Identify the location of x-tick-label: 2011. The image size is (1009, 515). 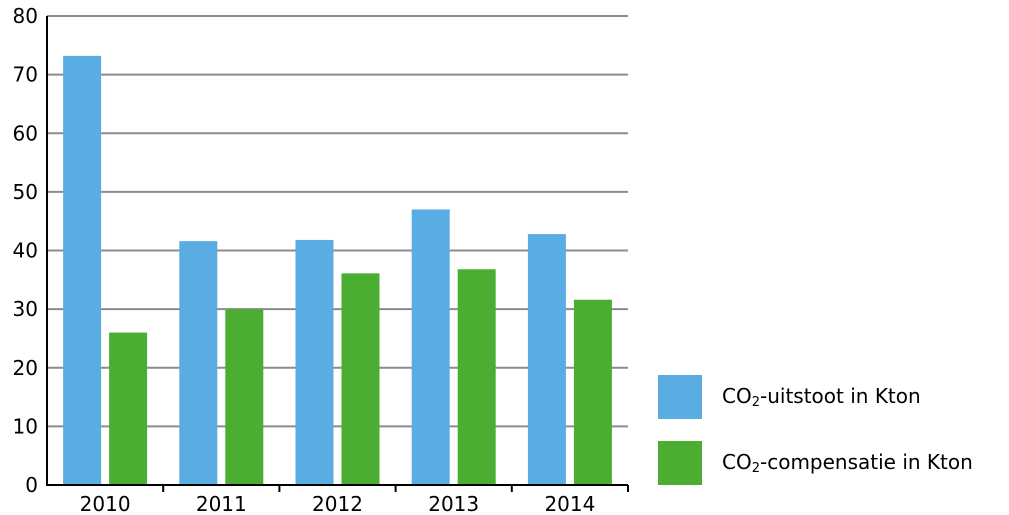
(221, 503).